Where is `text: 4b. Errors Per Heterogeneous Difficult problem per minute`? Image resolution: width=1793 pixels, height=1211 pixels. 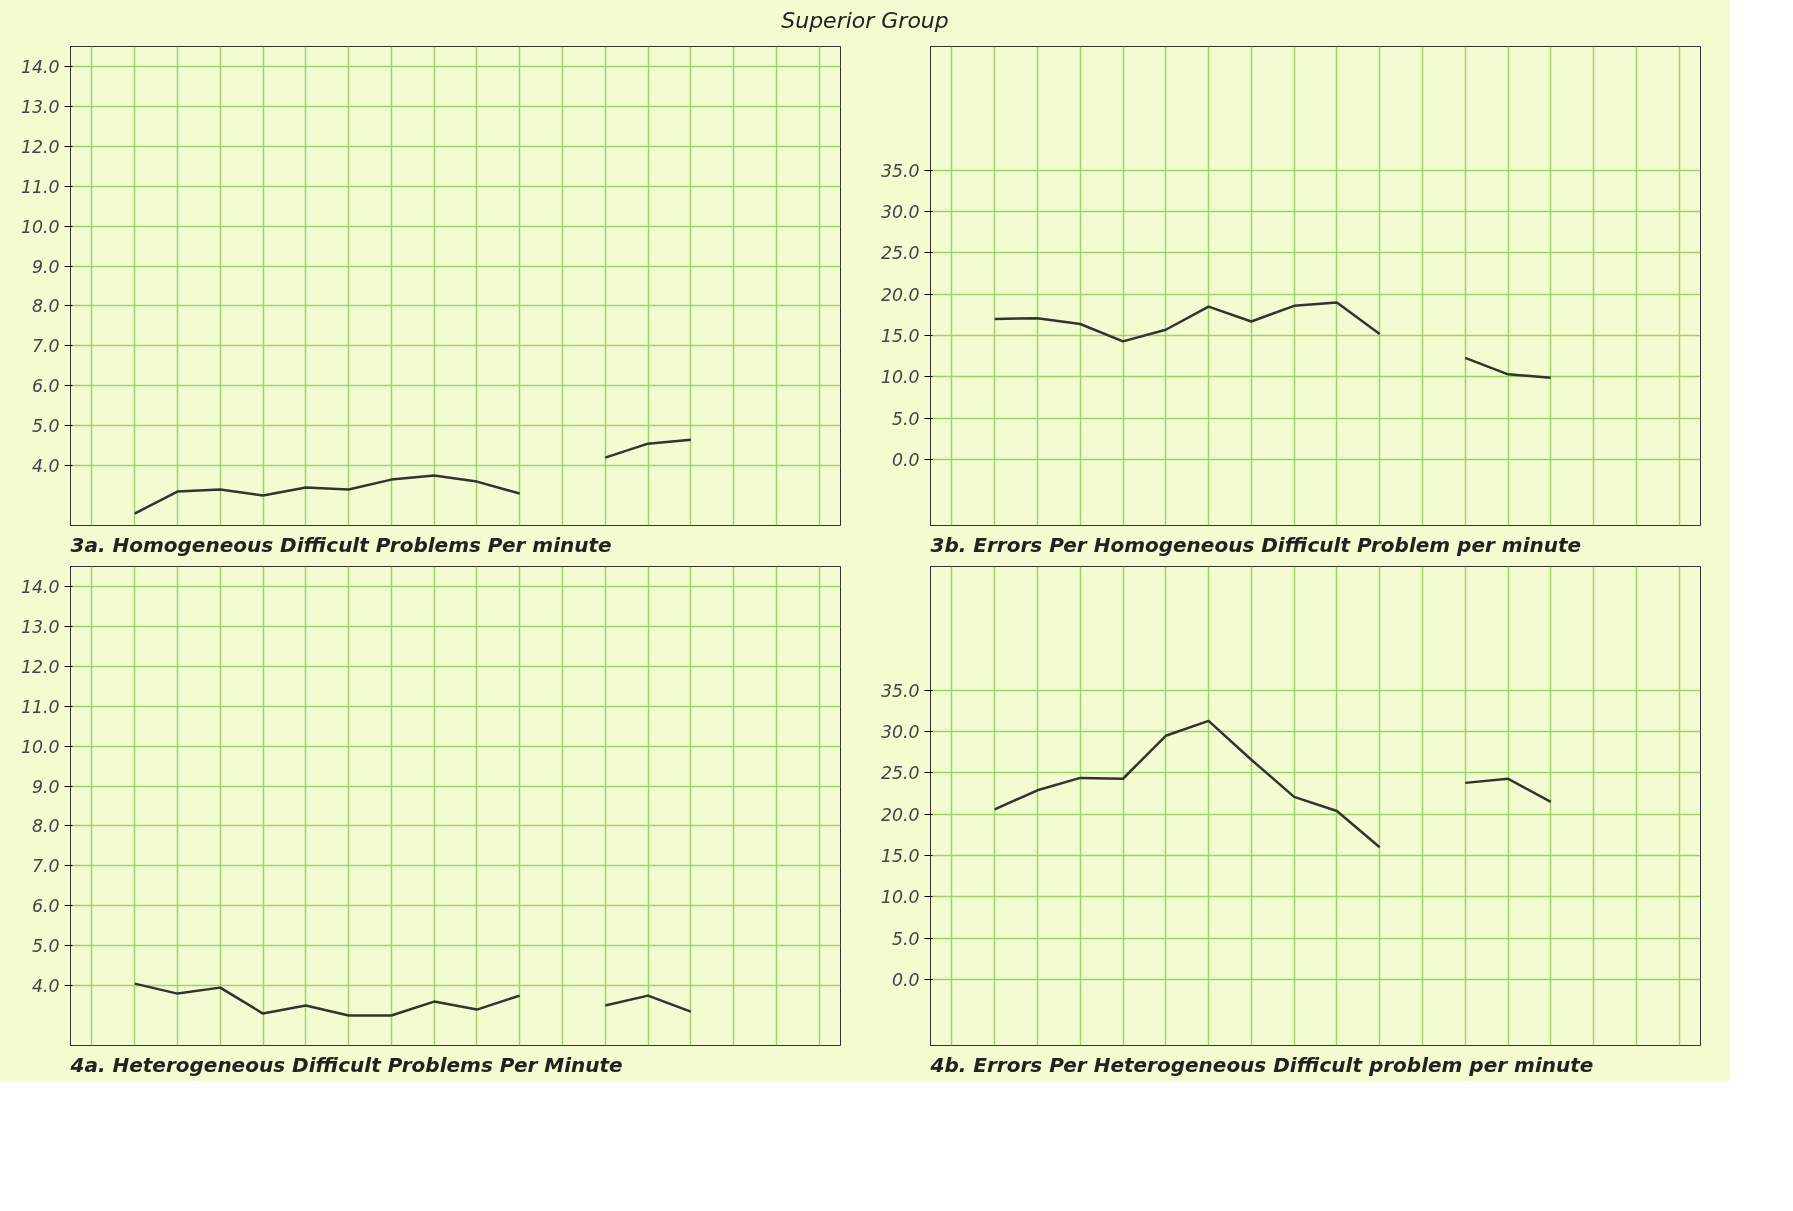 text: 4b. Errors Per Heterogeneous Difficult problem per minute is located at coordinates (1261, 1064).